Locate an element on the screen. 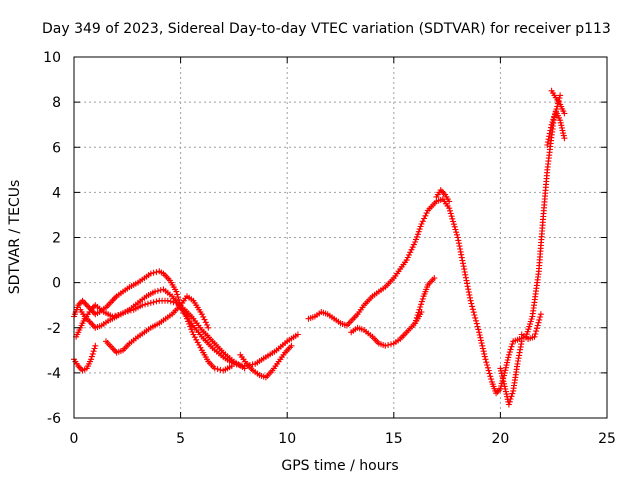 This screenshot has height=480, width=640. y-tick-label: -4 is located at coordinates (54, 374).